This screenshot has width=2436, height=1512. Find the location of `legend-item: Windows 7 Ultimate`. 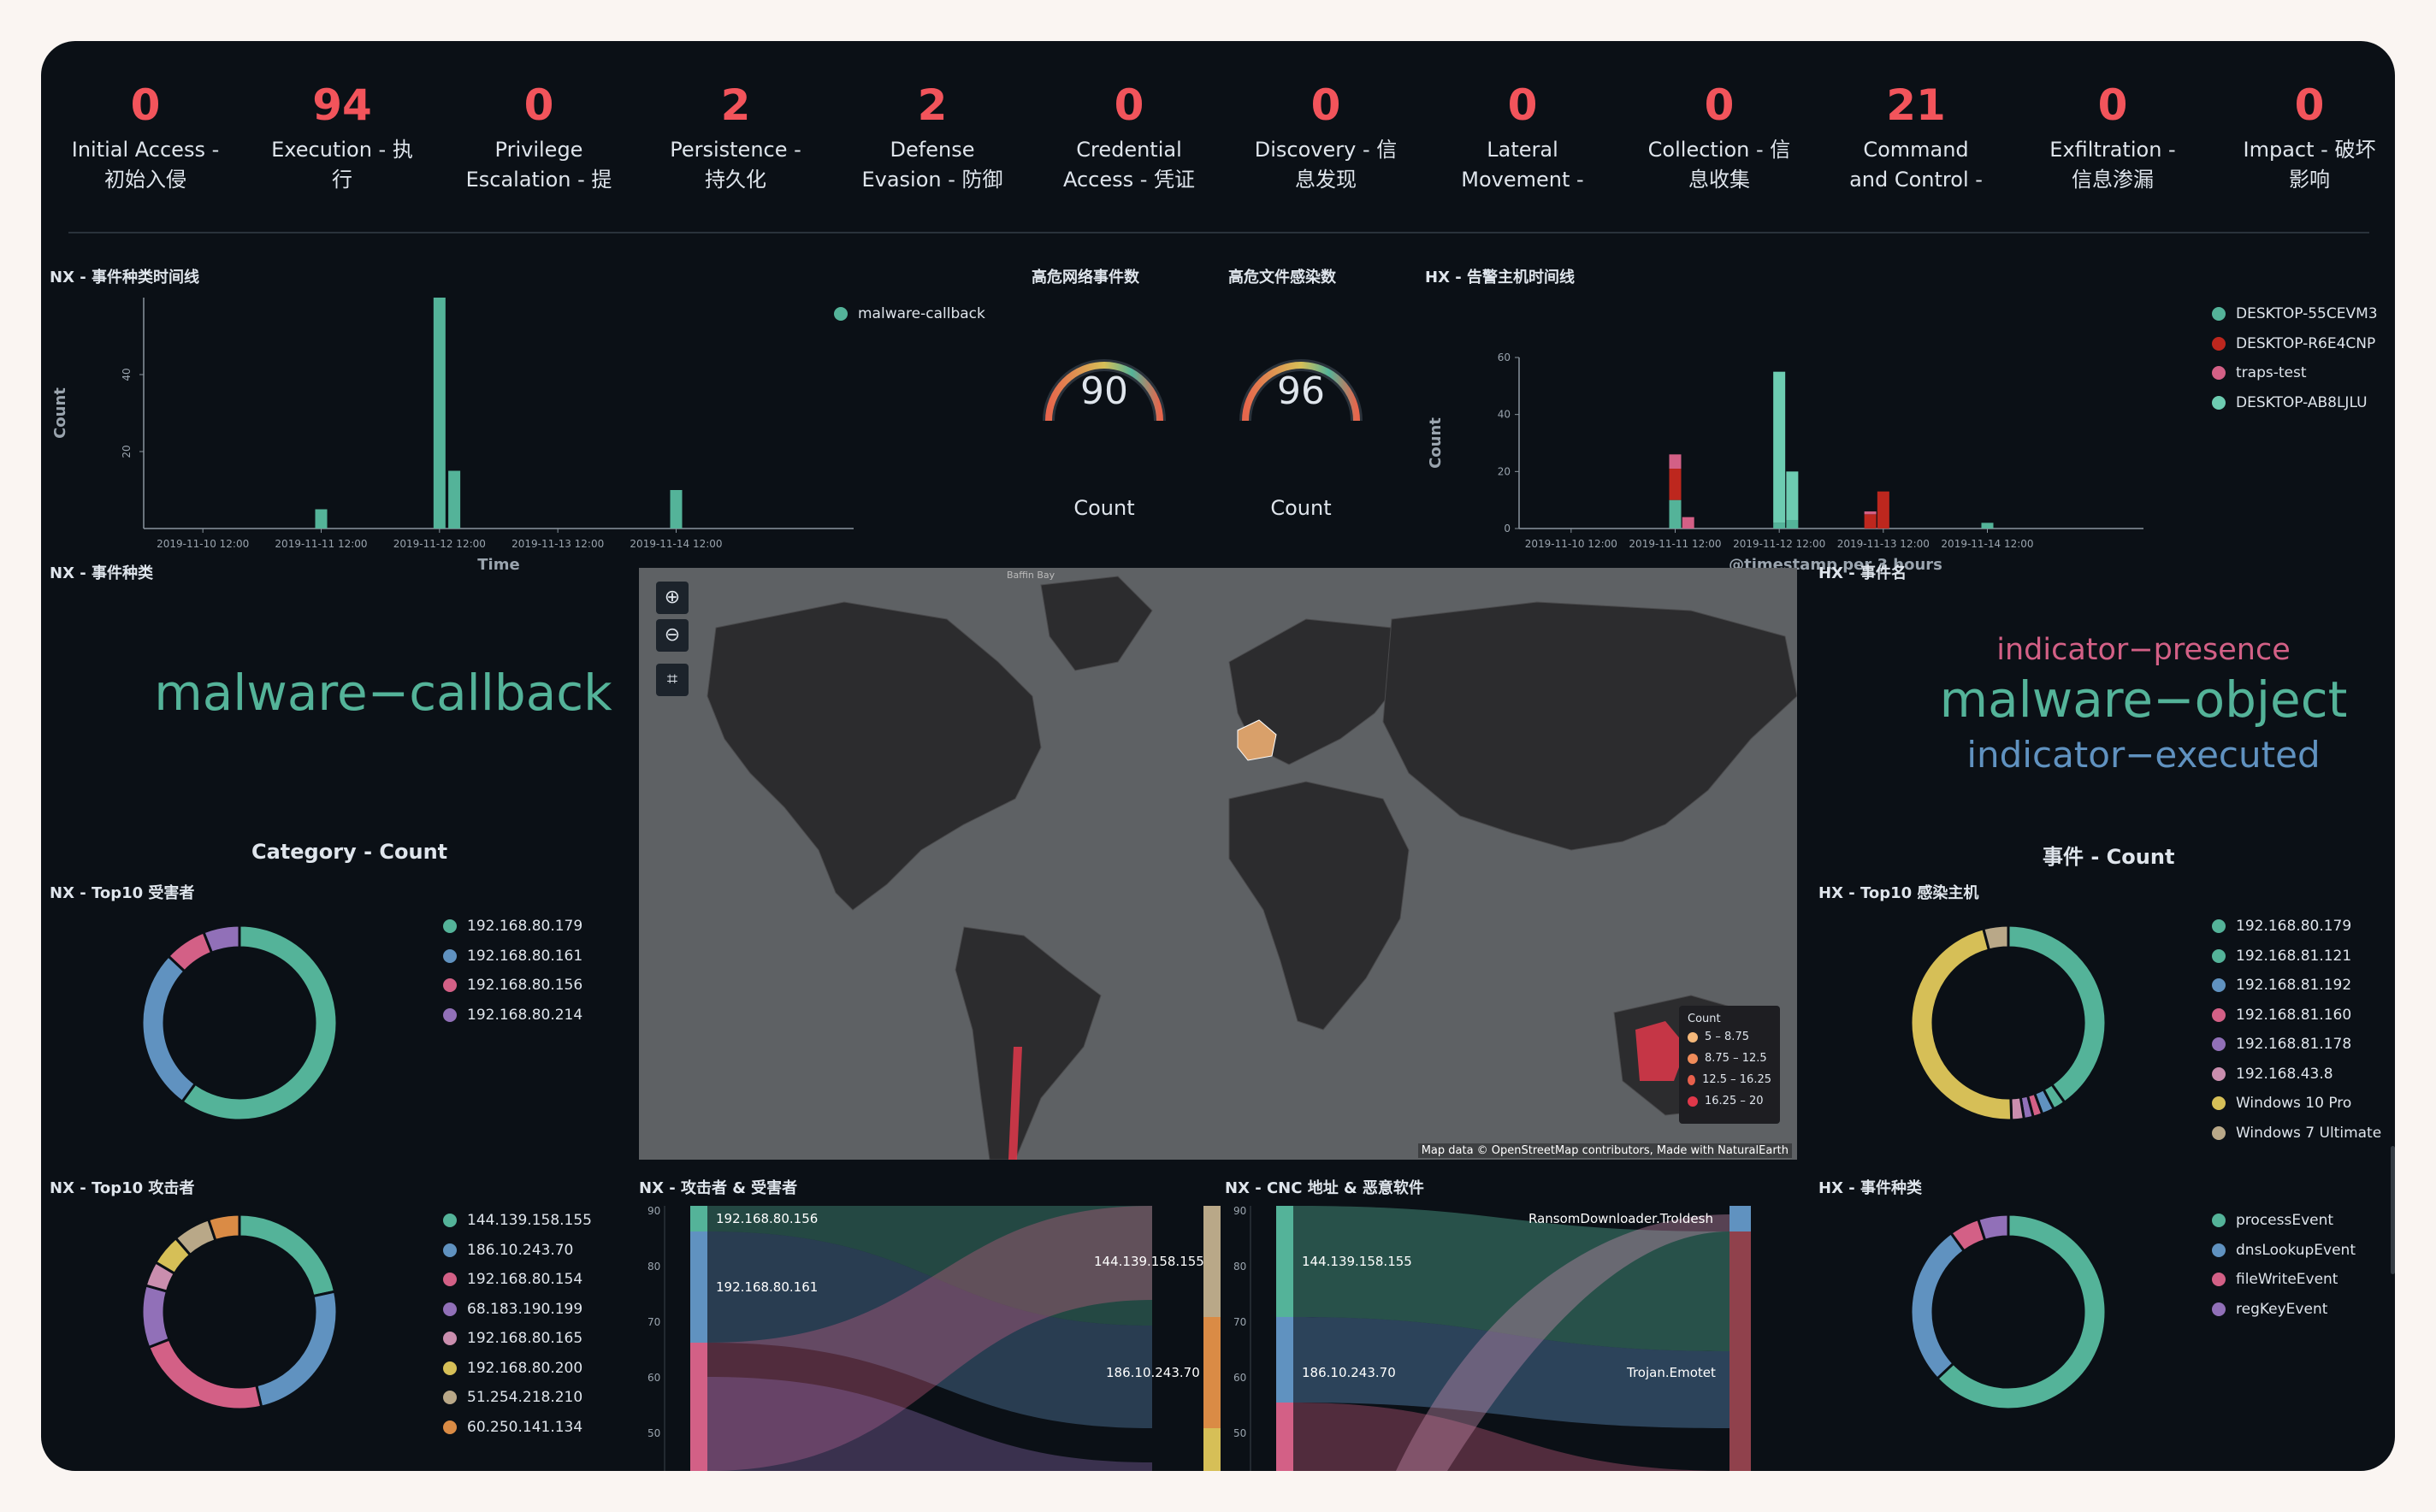

legend-item: Windows 7 Ultimate is located at coordinates (2296, 1134).